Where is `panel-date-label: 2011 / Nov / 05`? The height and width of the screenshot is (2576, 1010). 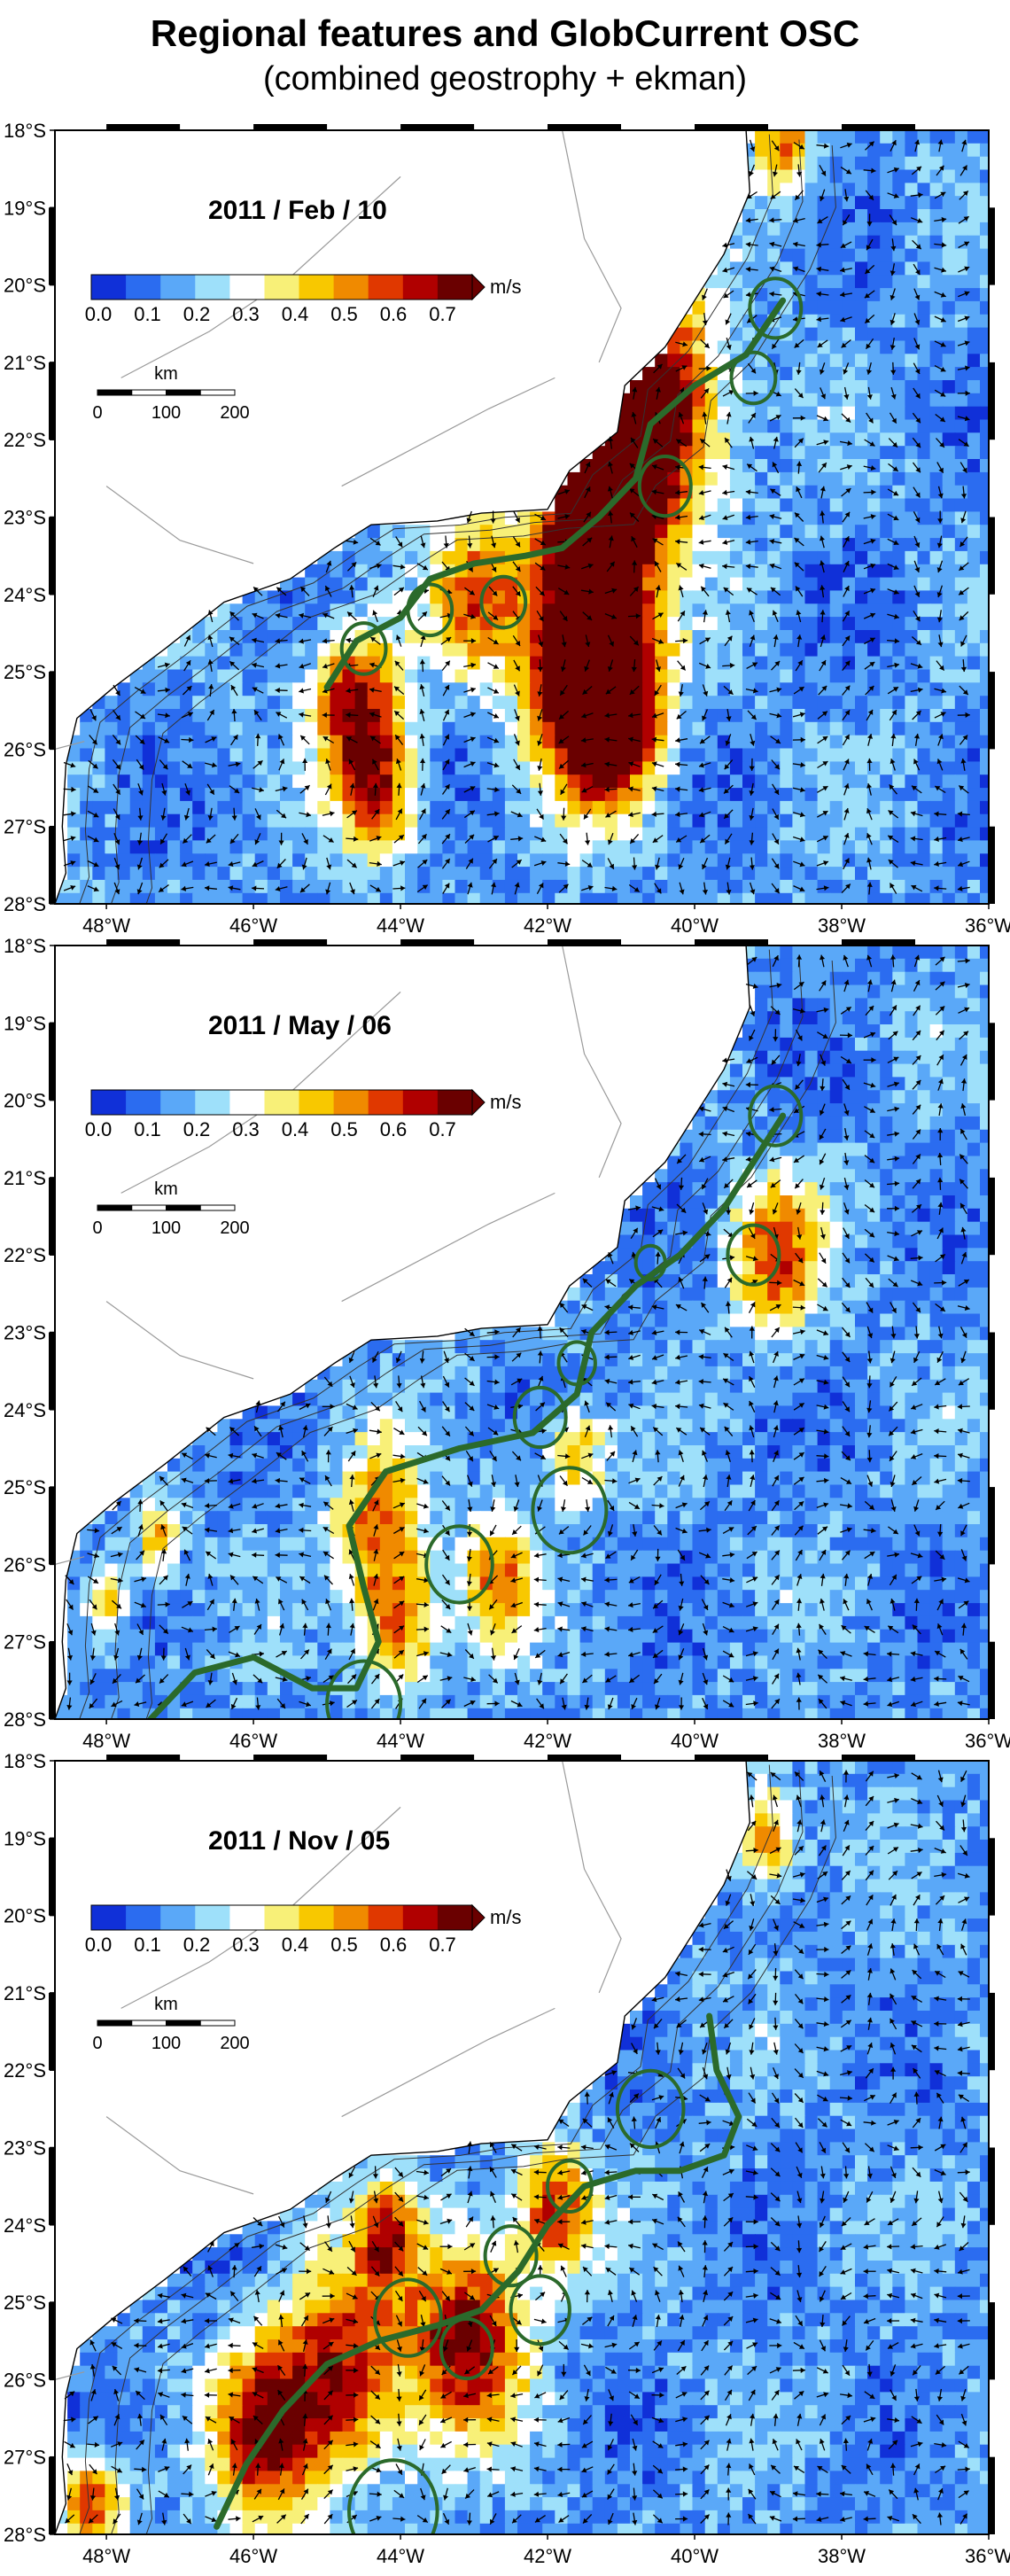 panel-date-label: 2011 / Nov / 05 is located at coordinates (299, 1841).